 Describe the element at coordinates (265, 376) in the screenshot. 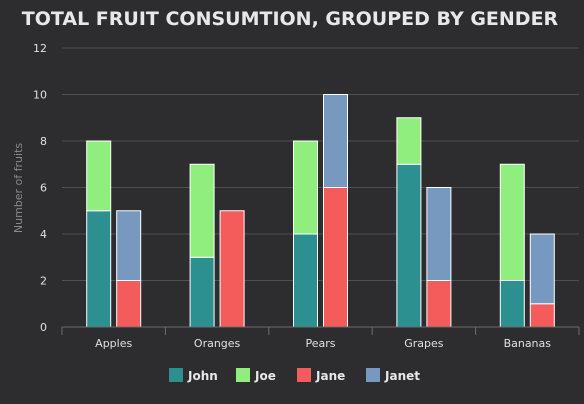

I see `legend-label: Joe` at that location.